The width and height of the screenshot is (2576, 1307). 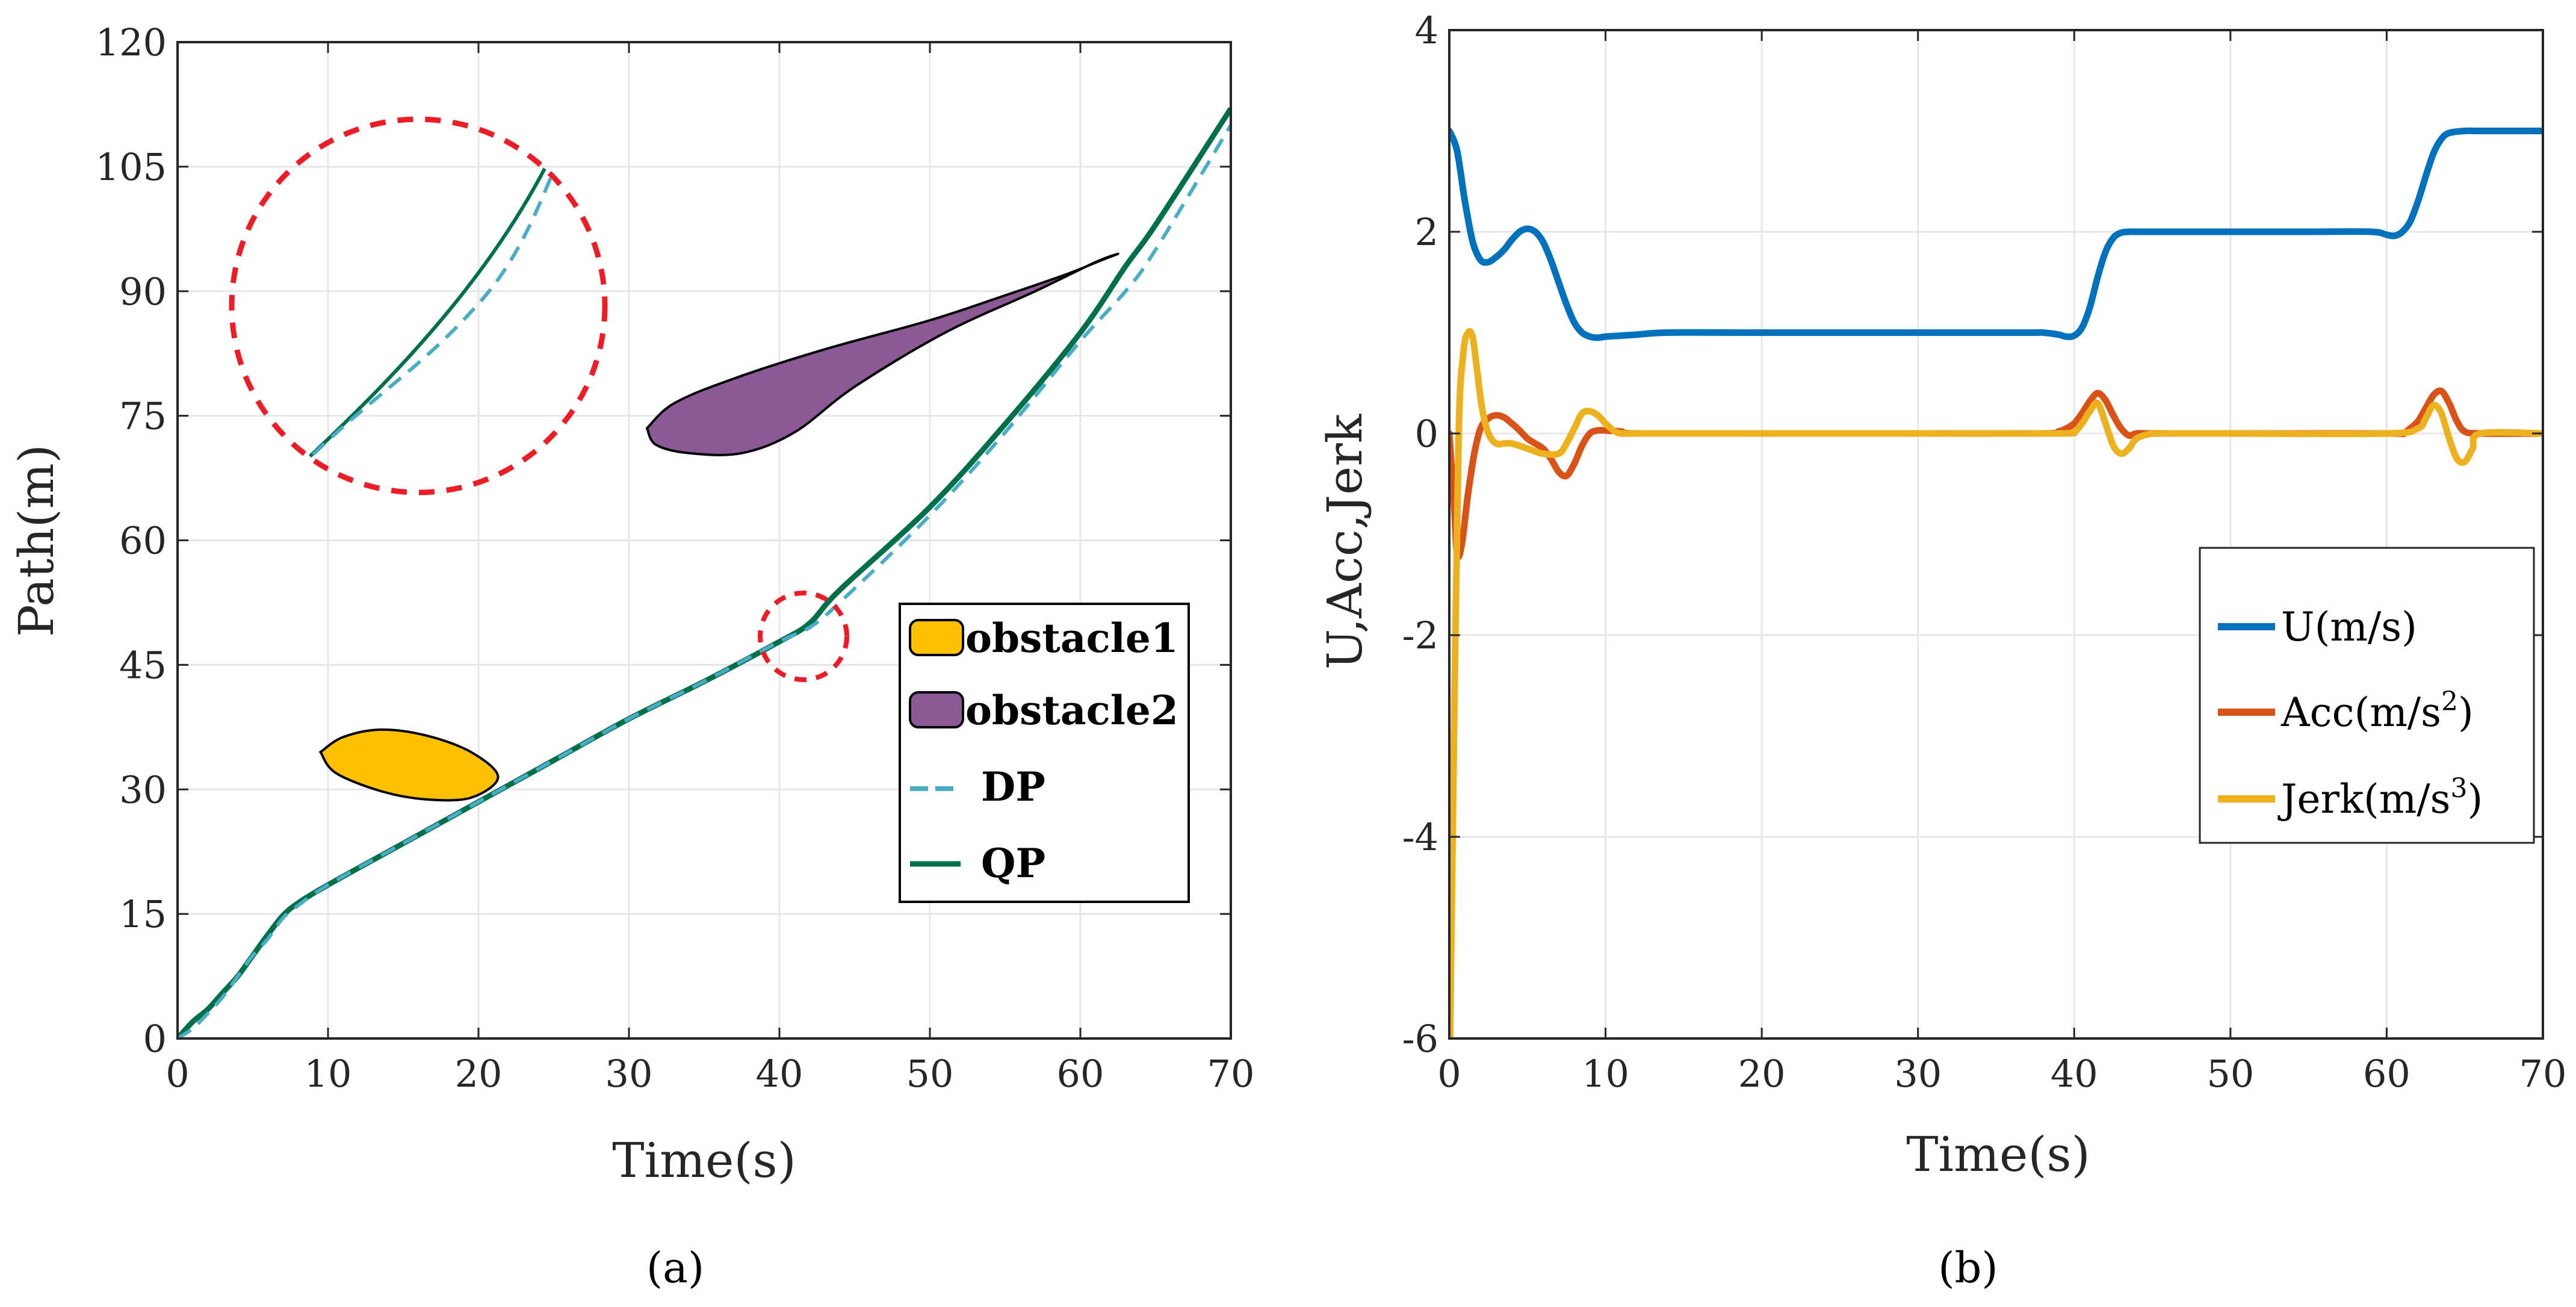 What do you see at coordinates (479, 1074) in the screenshot?
I see `chart-a-xtick-label: 20` at bounding box center [479, 1074].